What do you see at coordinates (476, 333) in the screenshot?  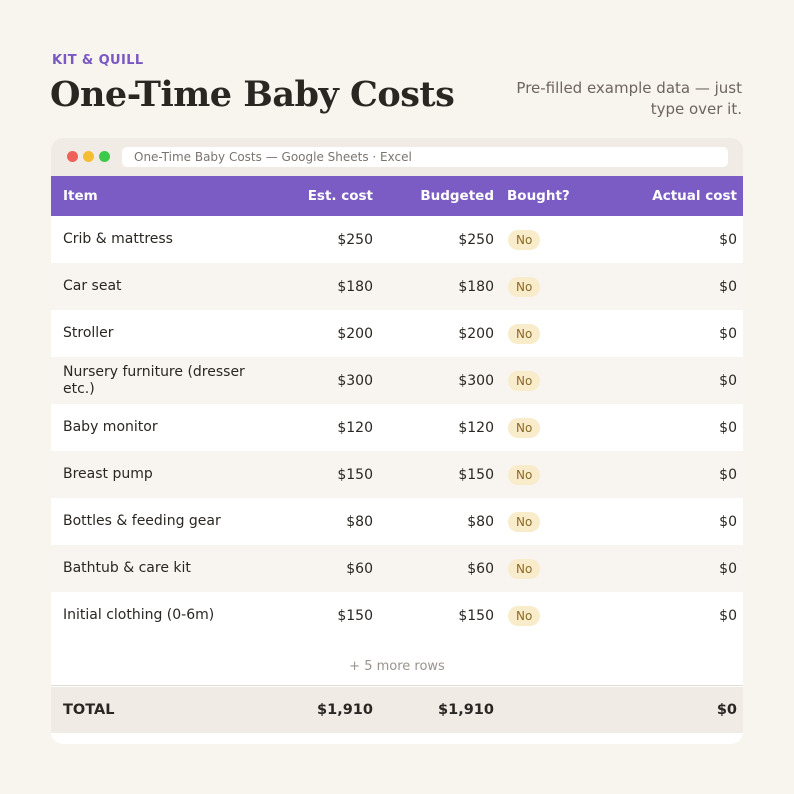 I see `cell-budgeted: $200` at bounding box center [476, 333].